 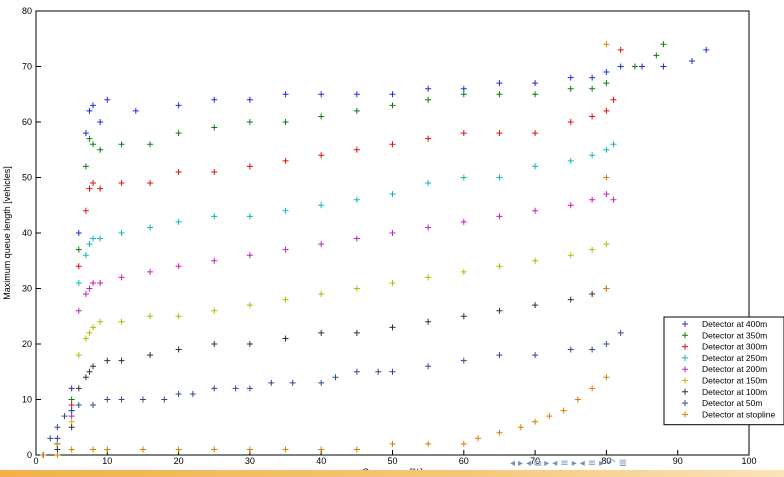 I want to click on navigation-controls: ◂ ▸ ◂ ⧉ ▸ ◂ ≡ ▸ ◂ ≡ ▸ ↶ ≣, so click(x=568, y=463).